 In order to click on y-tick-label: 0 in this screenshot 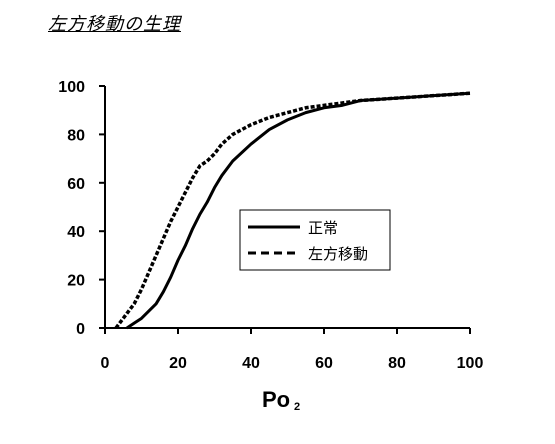, I will do `click(80, 329)`.